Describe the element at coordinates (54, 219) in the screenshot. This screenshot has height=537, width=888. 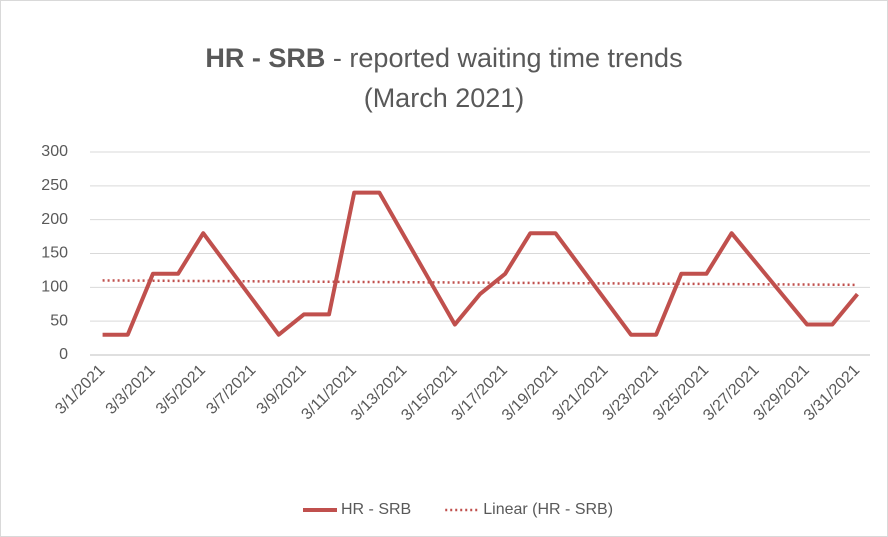
I see `y-tick-label: 200` at that location.